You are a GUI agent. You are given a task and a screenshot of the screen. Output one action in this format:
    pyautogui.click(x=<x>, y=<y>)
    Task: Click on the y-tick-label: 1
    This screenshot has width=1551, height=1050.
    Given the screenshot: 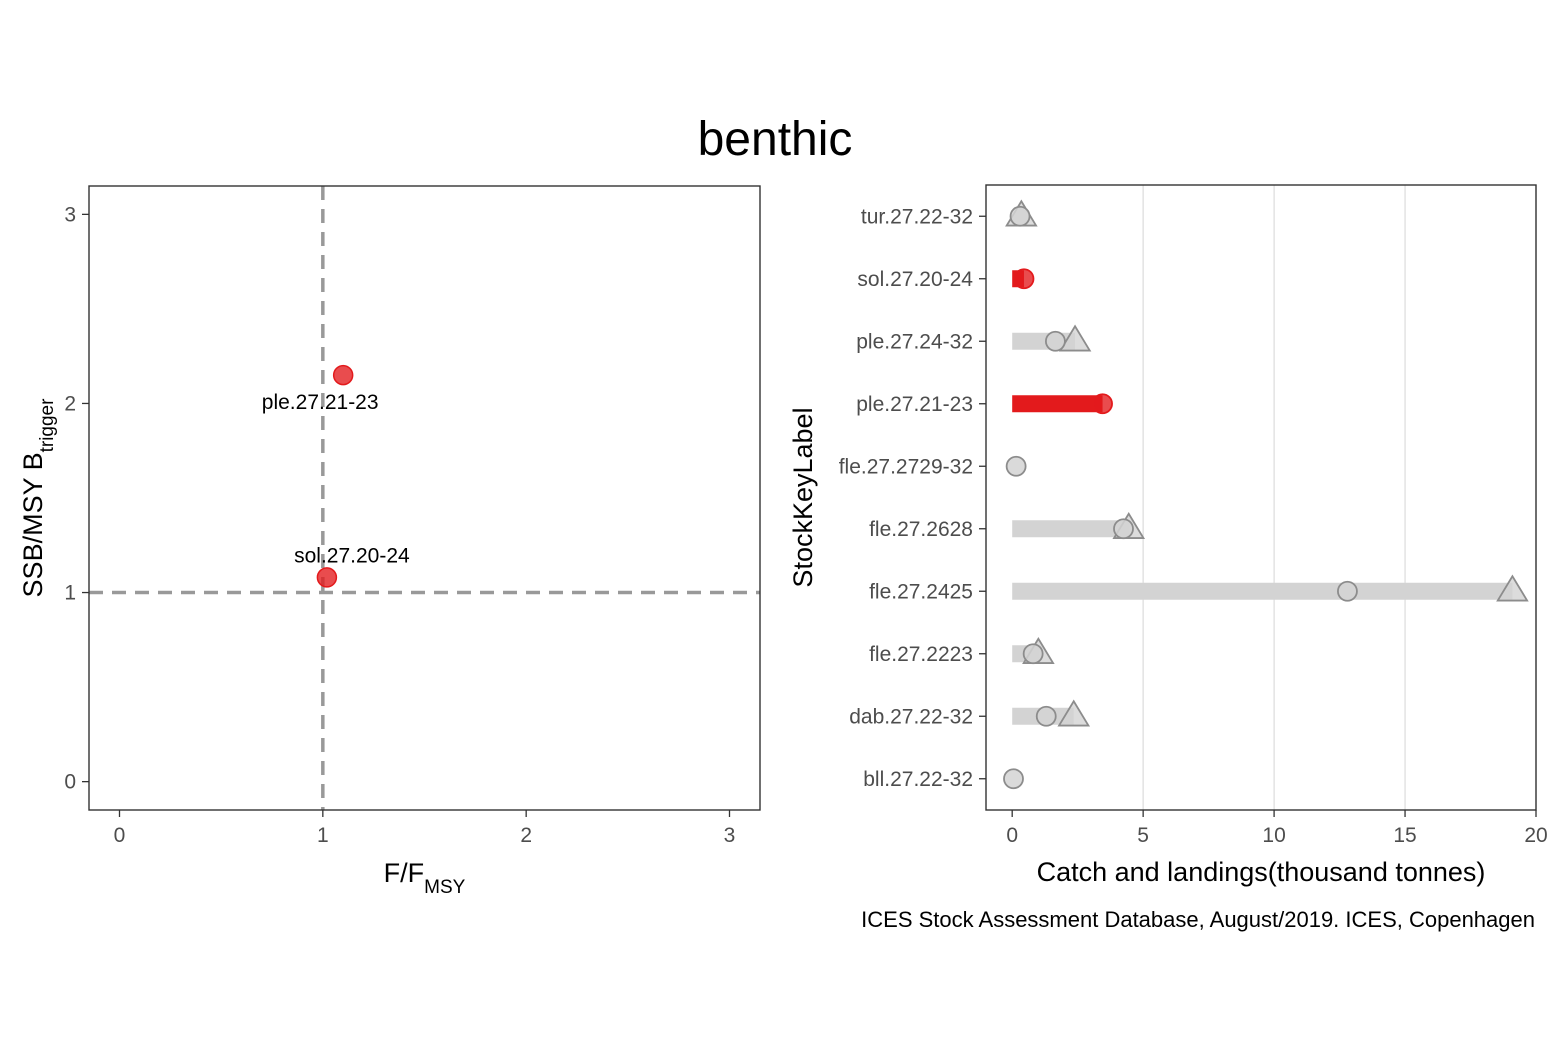 What is the action you would take?
    pyautogui.click(x=70, y=593)
    